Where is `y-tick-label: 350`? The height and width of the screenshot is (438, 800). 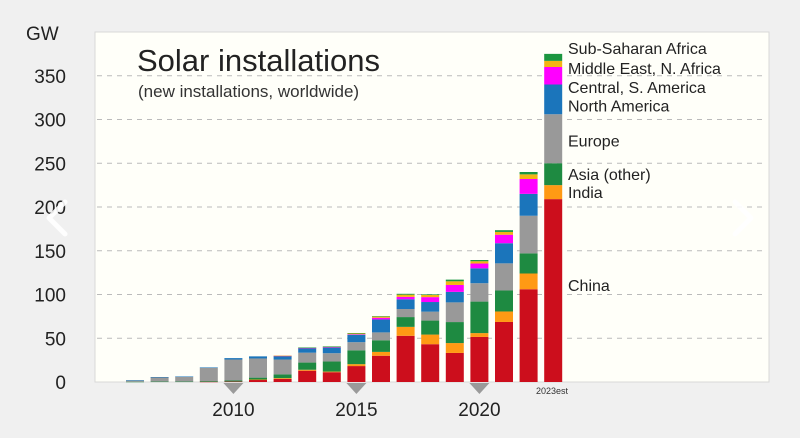
y-tick-label: 350 is located at coordinates (50, 77).